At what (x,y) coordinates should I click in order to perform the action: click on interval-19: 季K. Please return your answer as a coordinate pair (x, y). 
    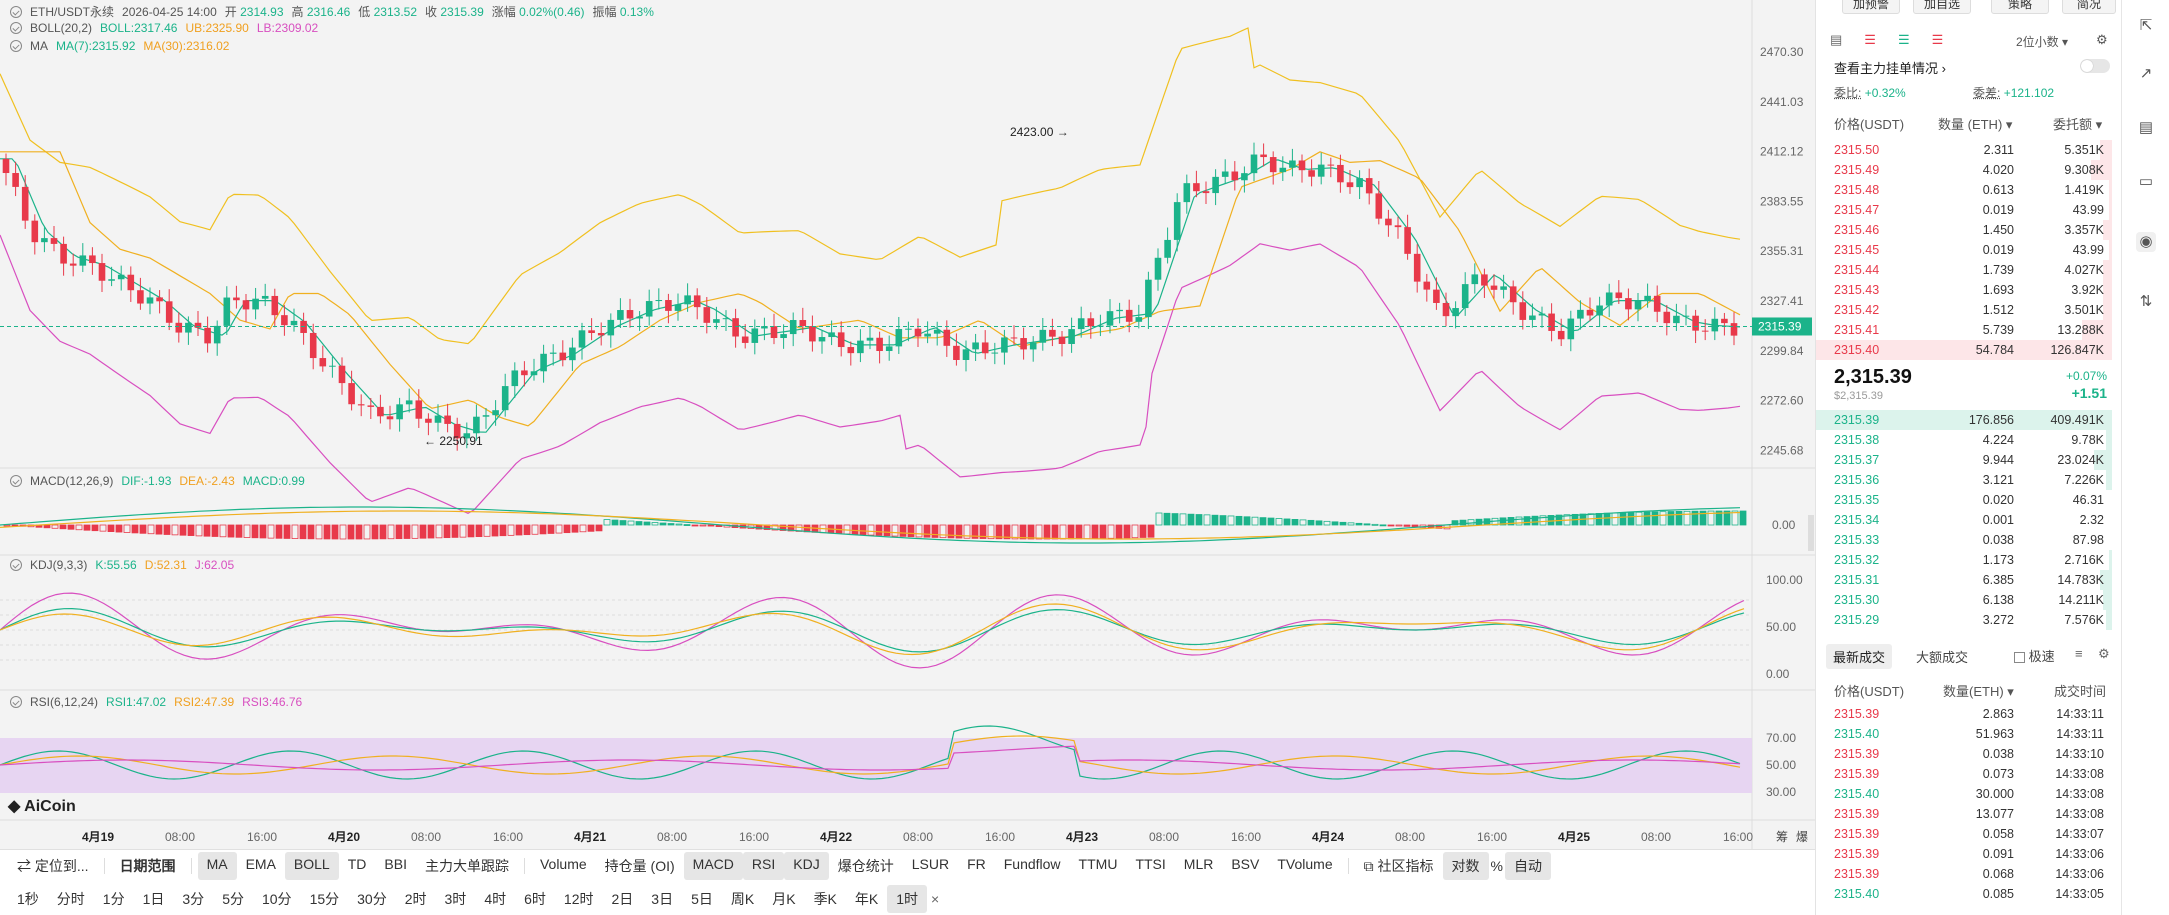
    Looking at the image, I should click on (825, 898).